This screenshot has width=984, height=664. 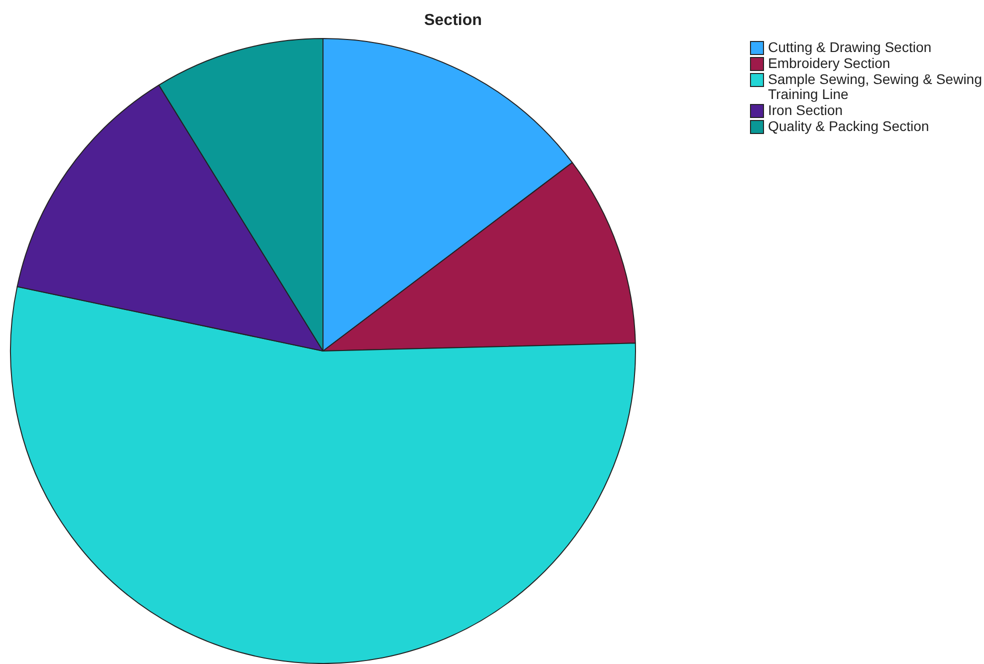 What do you see at coordinates (850, 47) in the screenshot?
I see `legend-label: Cutting & Drawing Section` at bounding box center [850, 47].